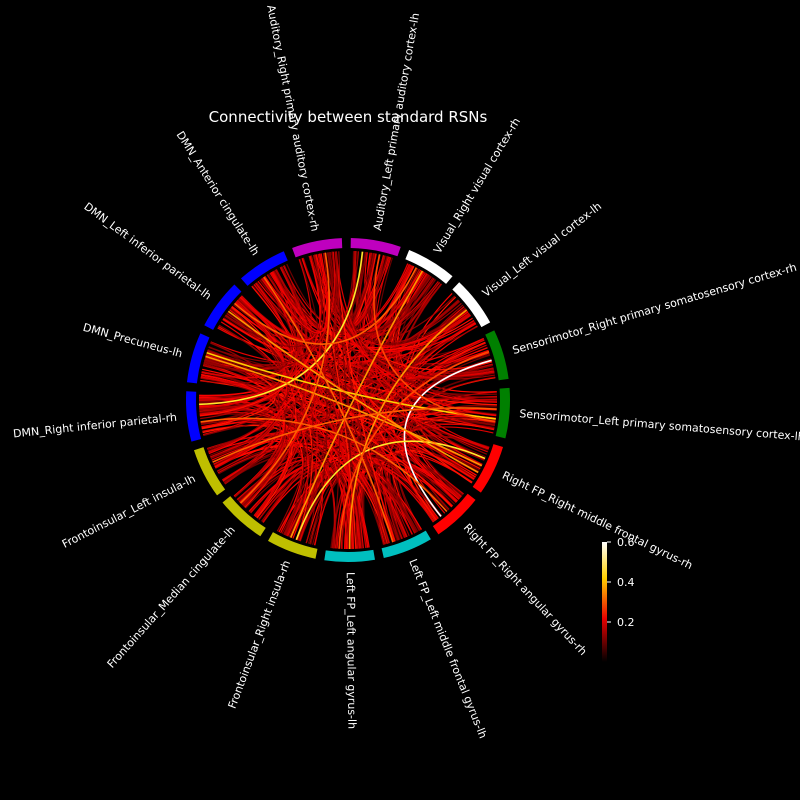 Image resolution: width=800 pixels, height=800 pixels. What do you see at coordinates (525, 589) in the screenshot?
I see `node-label: Right FP_Right angular gyrus-rh` at bounding box center [525, 589].